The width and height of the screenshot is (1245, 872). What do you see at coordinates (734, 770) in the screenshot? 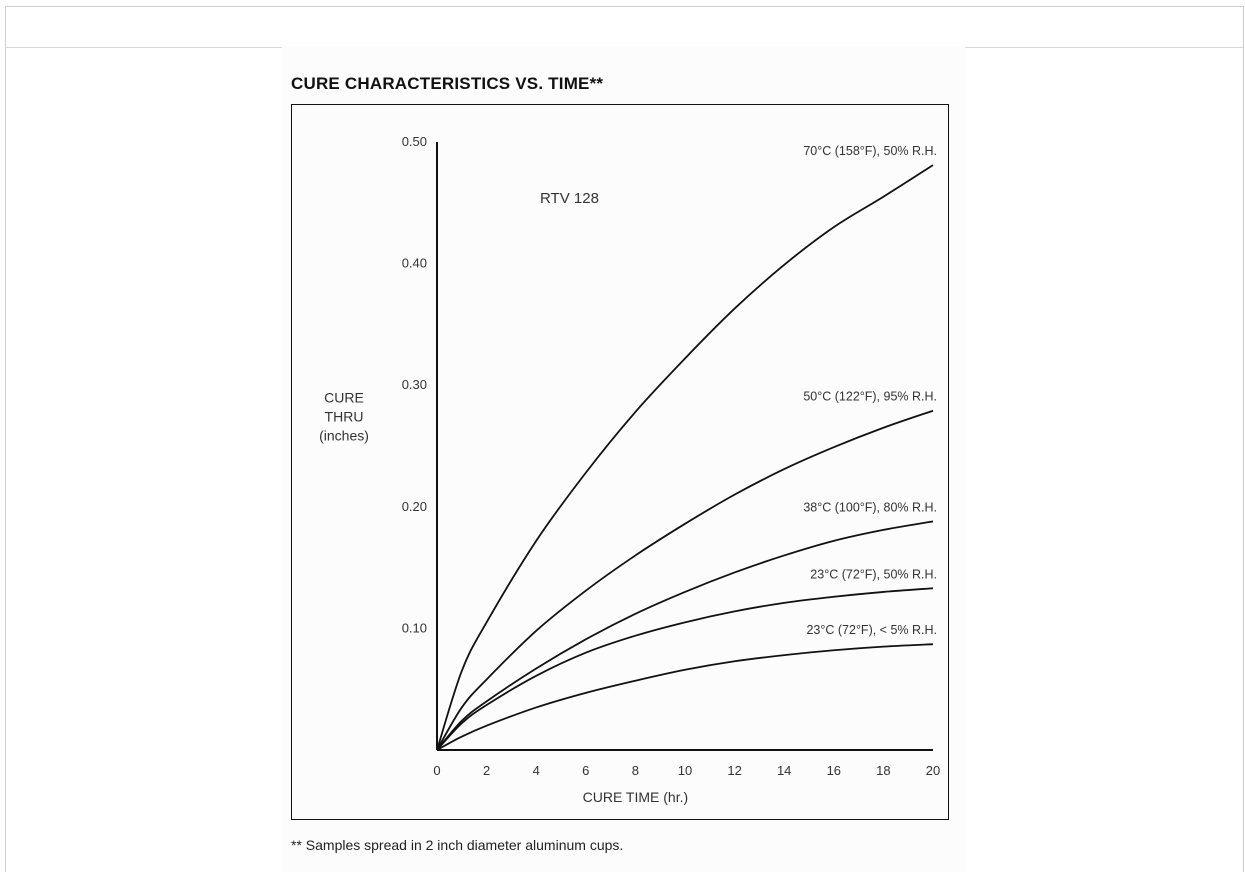
I see `x-tick-label: 12` at bounding box center [734, 770].